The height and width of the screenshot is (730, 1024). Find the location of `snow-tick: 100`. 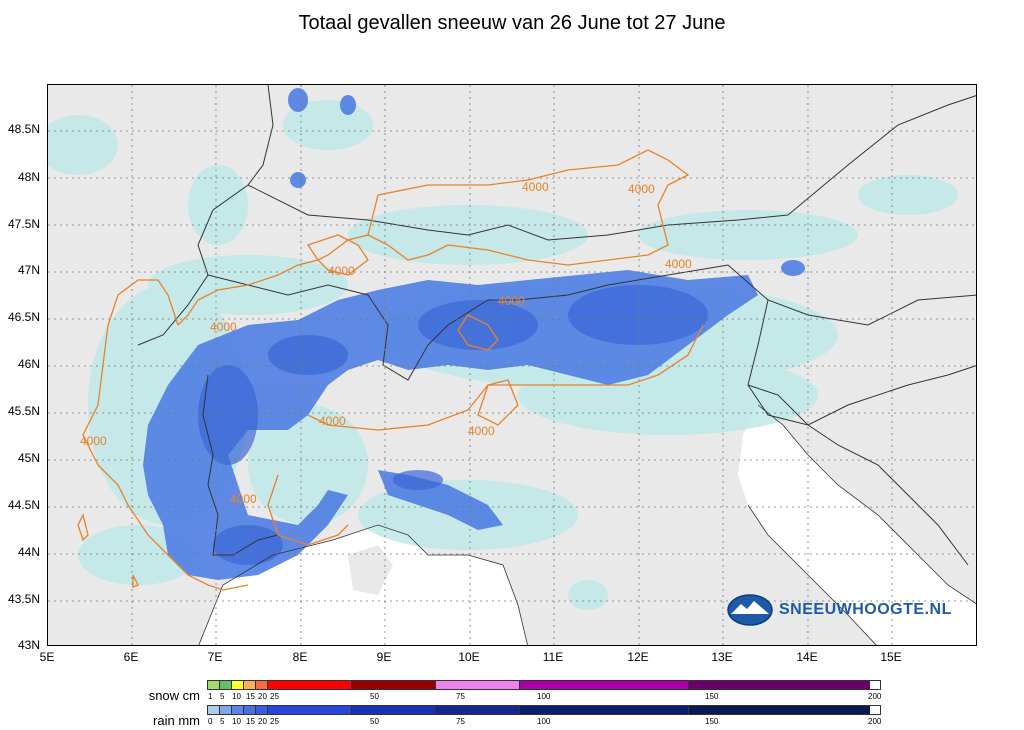

snow-tick: 100 is located at coordinates (544, 696).